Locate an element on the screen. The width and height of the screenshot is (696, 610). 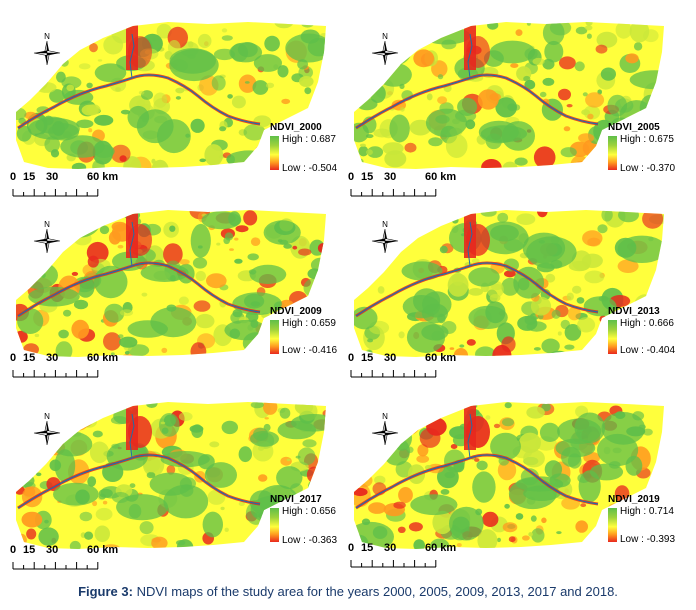
legend-title: NDVI_2017 is located at coordinates (296, 499).